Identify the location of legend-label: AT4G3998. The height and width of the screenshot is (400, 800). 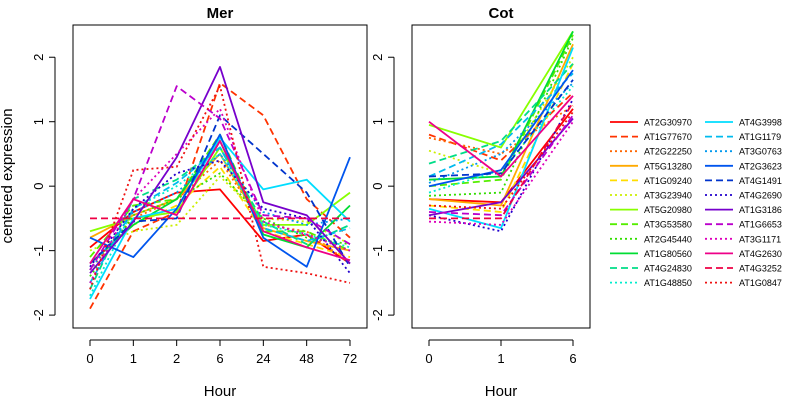
(760, 123).